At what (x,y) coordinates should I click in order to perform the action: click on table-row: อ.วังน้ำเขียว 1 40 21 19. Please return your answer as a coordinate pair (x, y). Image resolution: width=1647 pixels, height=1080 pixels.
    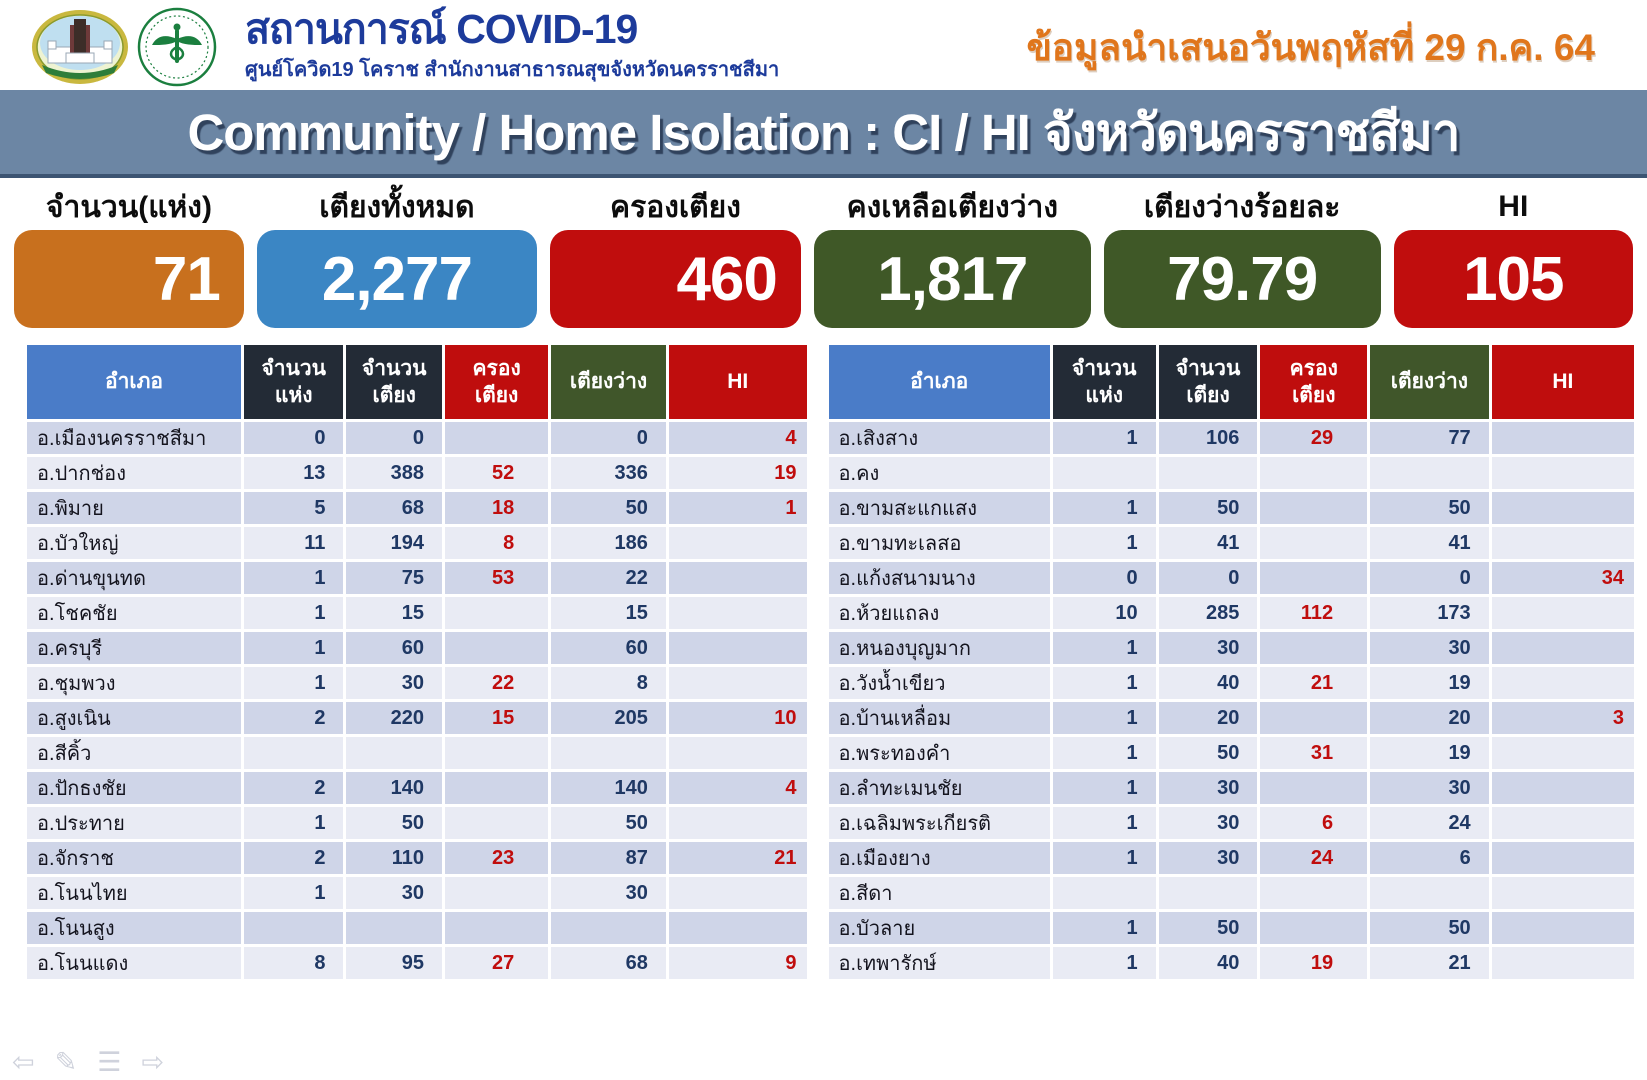
    Looking at the image, I should click on (1231, 683).